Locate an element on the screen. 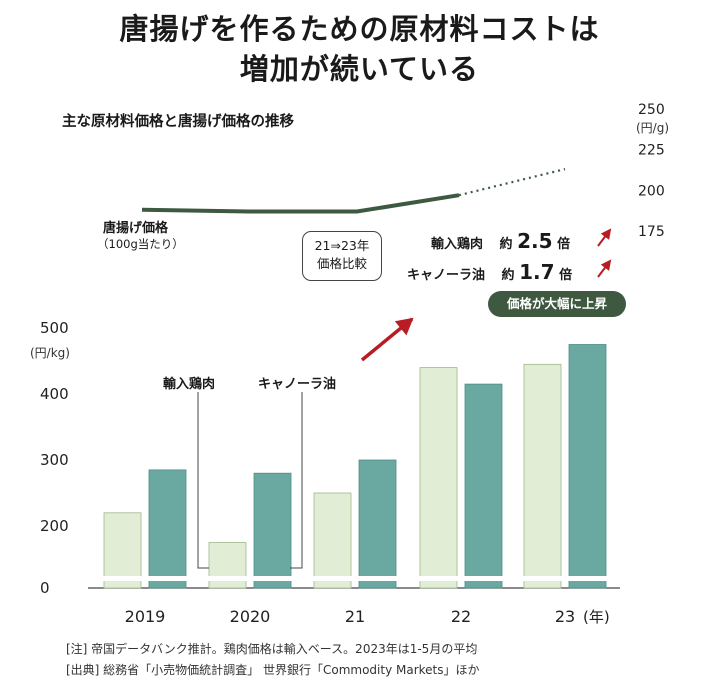  bar-x-unit-label: (年) is located at coordinates (596, 617).